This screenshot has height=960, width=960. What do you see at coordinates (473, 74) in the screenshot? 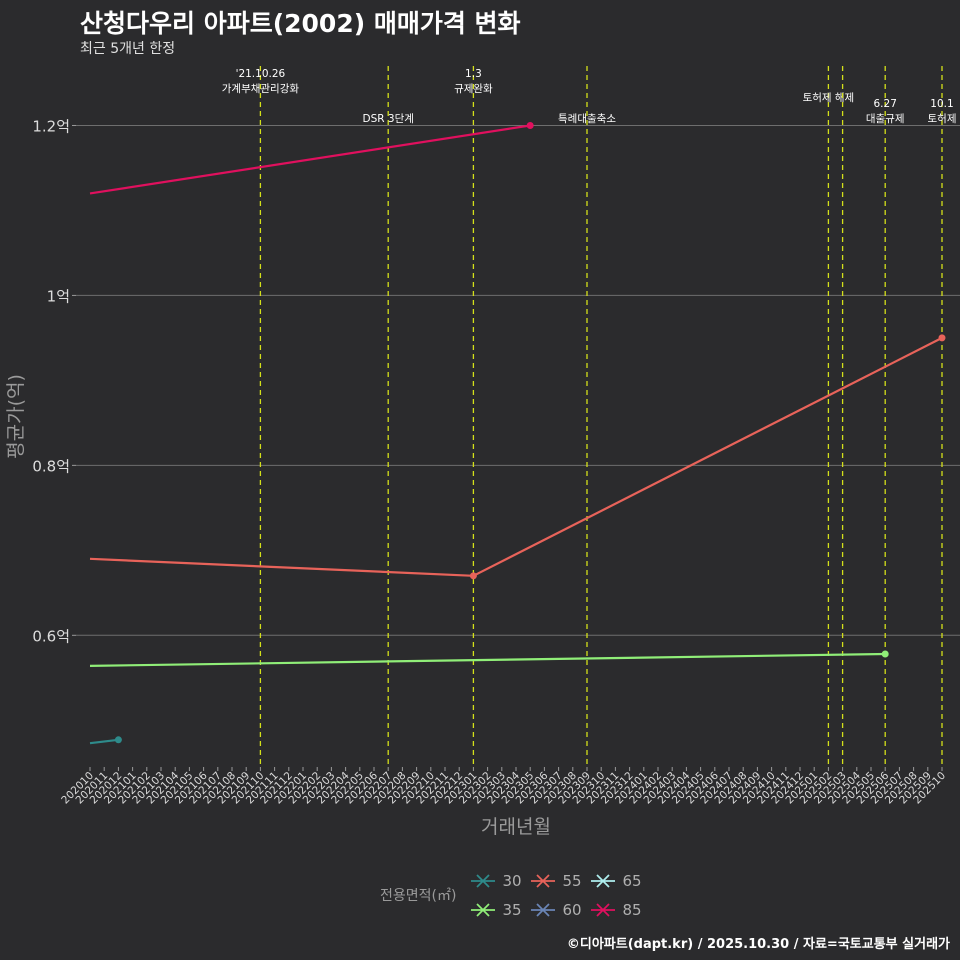
I see `event-label: 1.3` at bounding box center [473, 74].